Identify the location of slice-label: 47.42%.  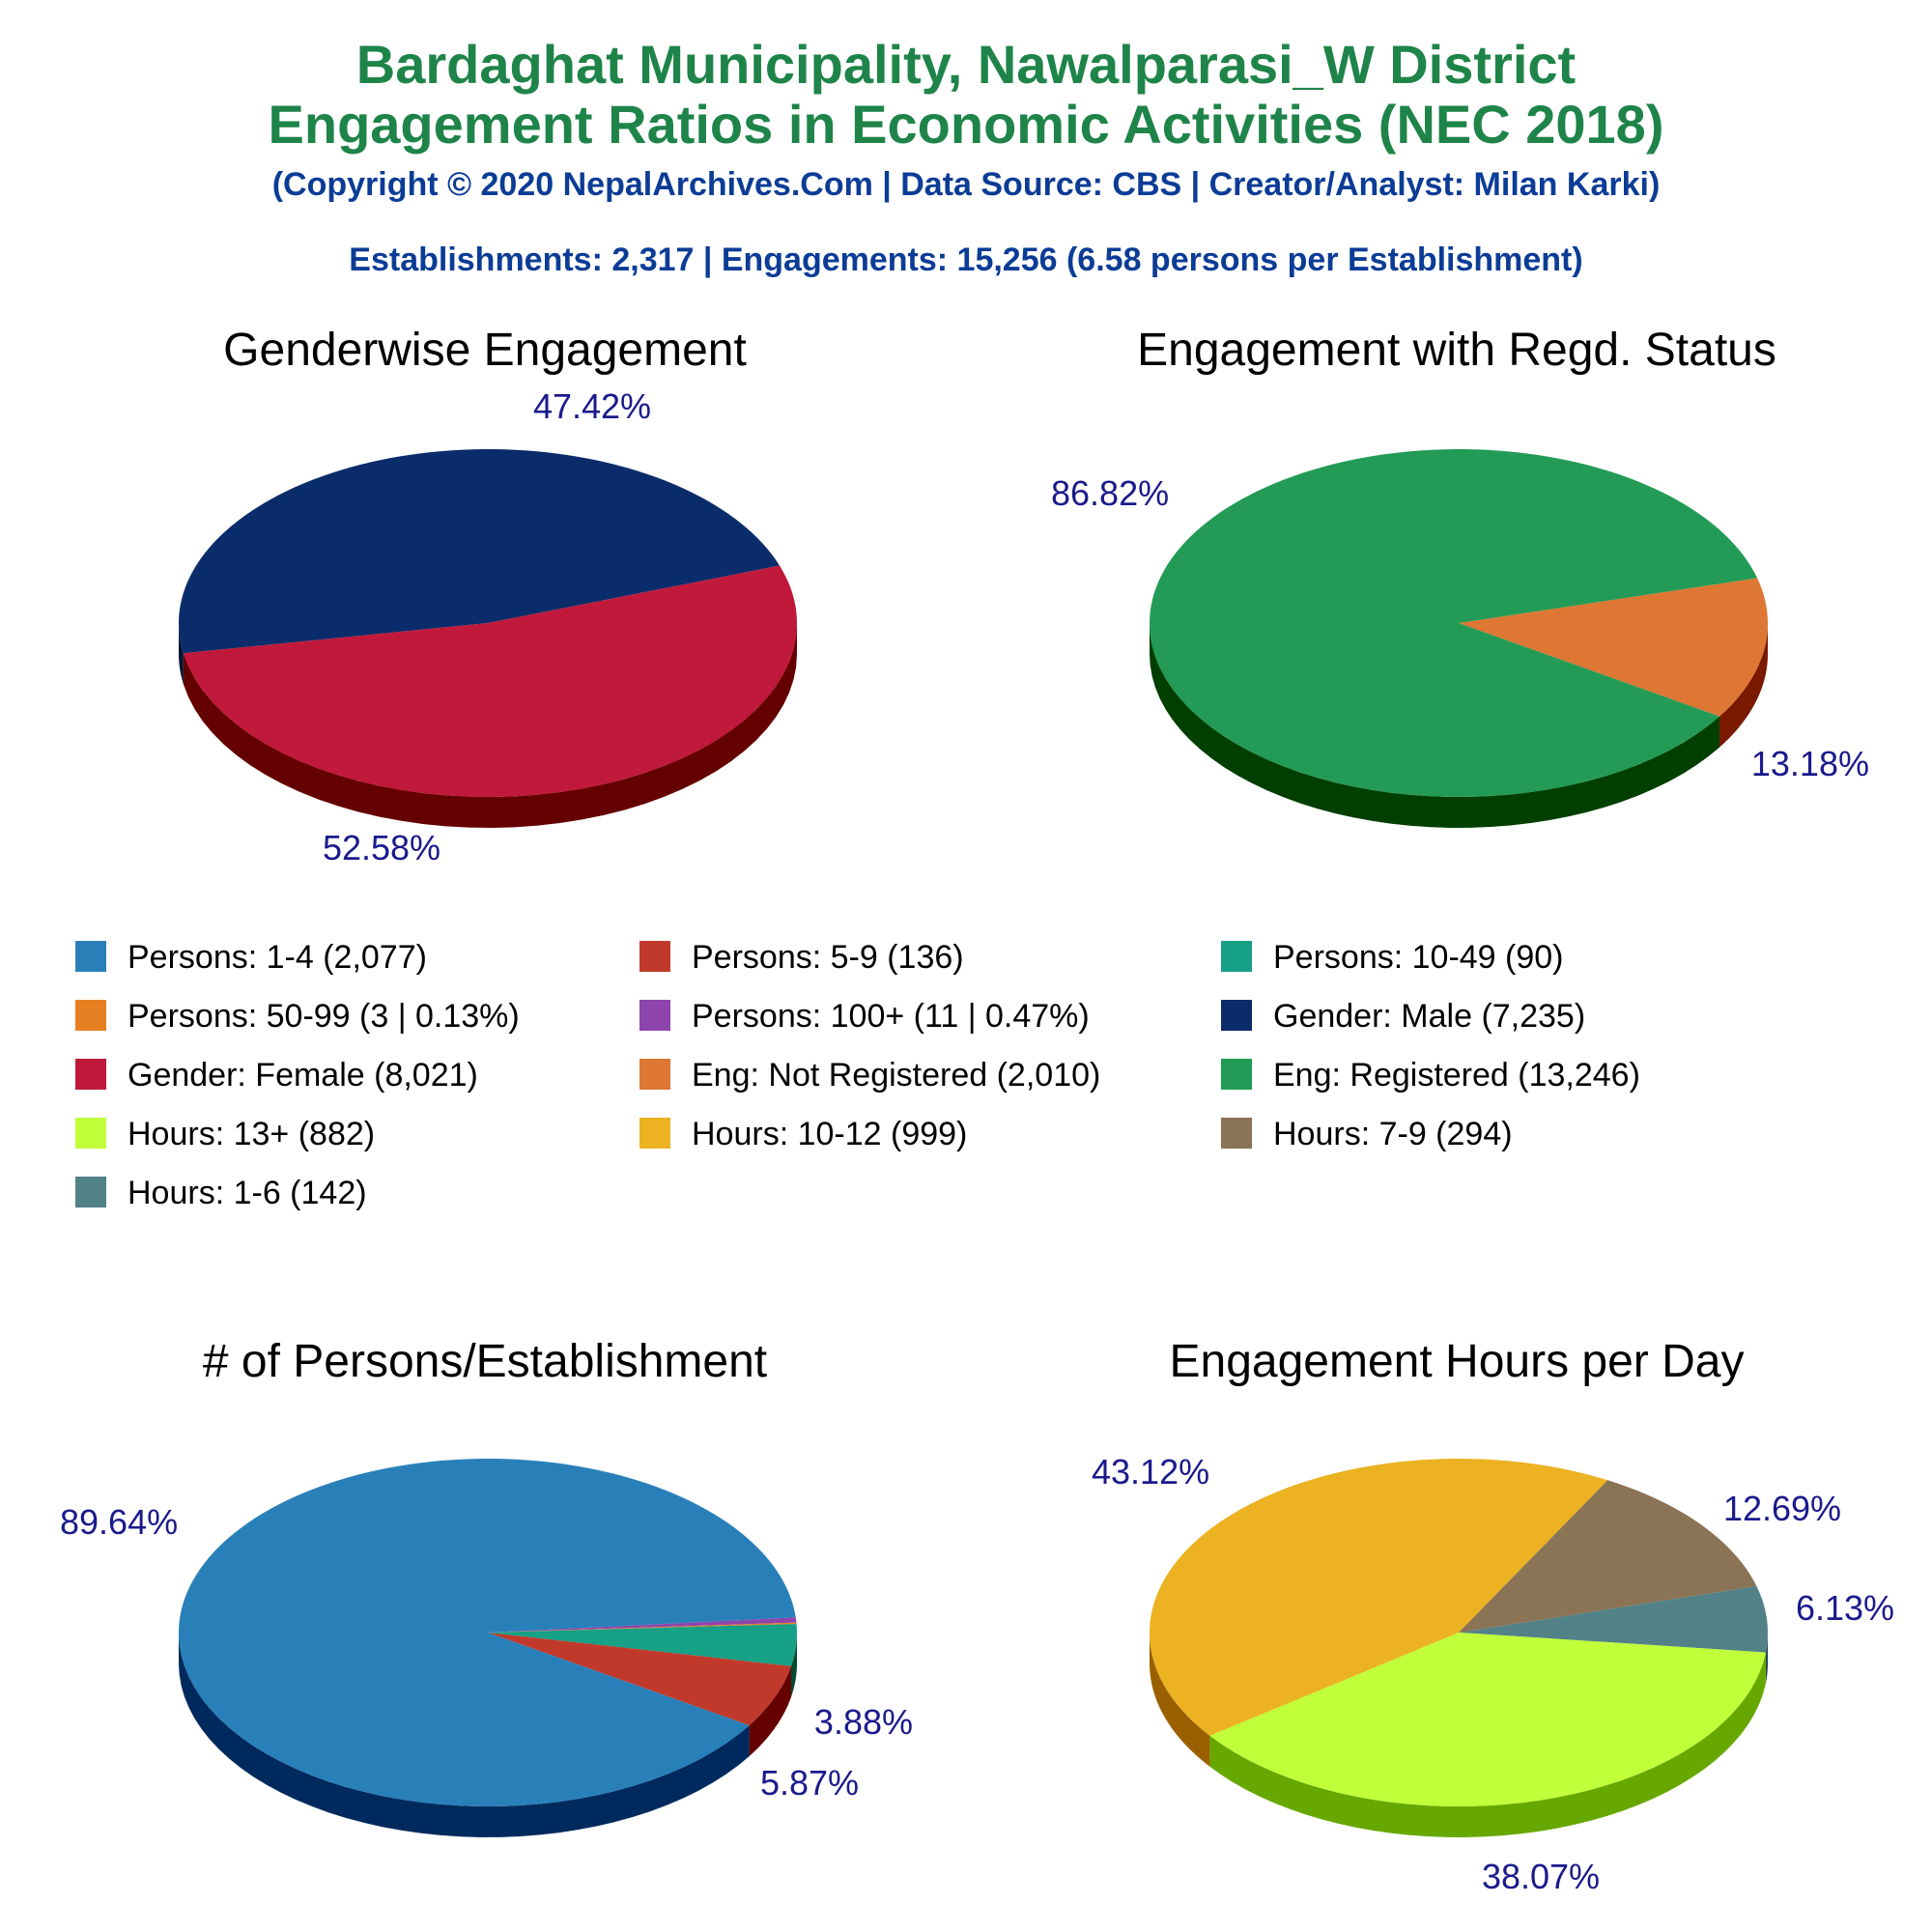
(592, 406).